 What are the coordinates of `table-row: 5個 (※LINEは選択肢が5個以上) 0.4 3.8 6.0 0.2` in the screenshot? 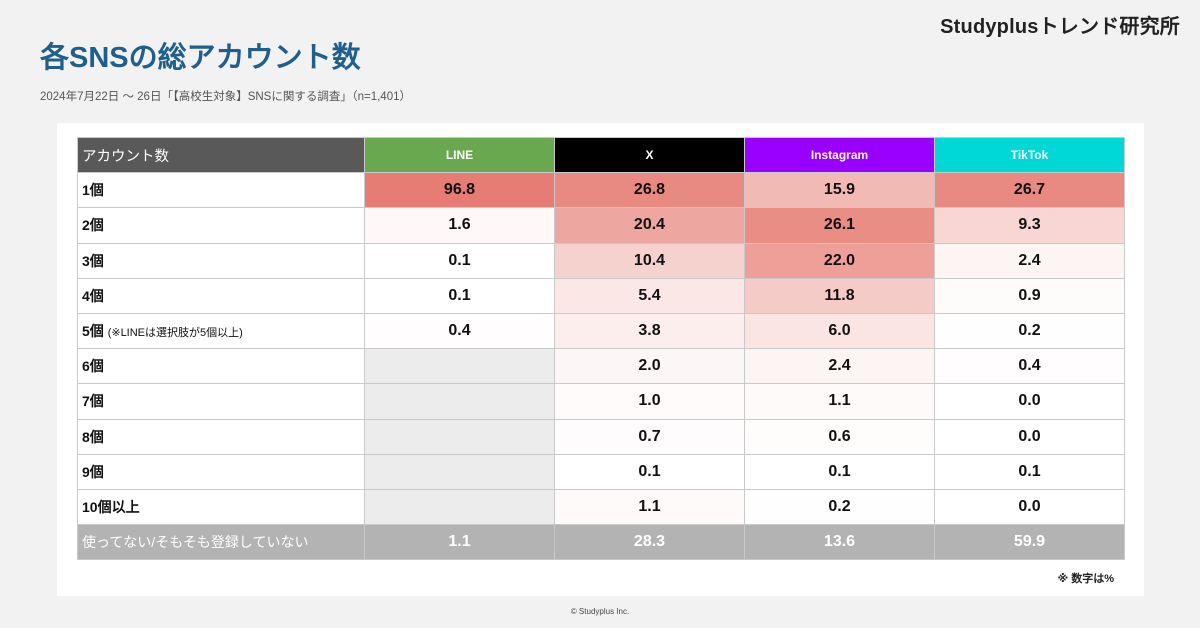 It's located at (601, 331).